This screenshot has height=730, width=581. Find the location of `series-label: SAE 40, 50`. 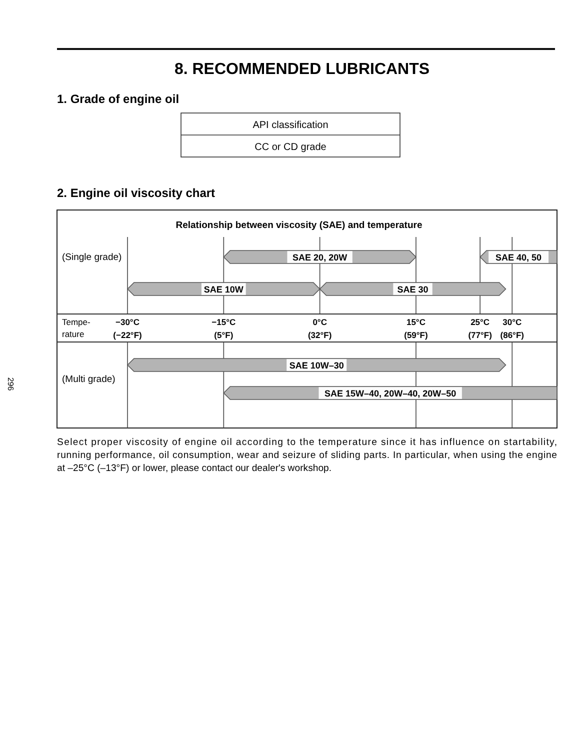

series-label: SAE 40, 50 is located at coordinates (519, 257).